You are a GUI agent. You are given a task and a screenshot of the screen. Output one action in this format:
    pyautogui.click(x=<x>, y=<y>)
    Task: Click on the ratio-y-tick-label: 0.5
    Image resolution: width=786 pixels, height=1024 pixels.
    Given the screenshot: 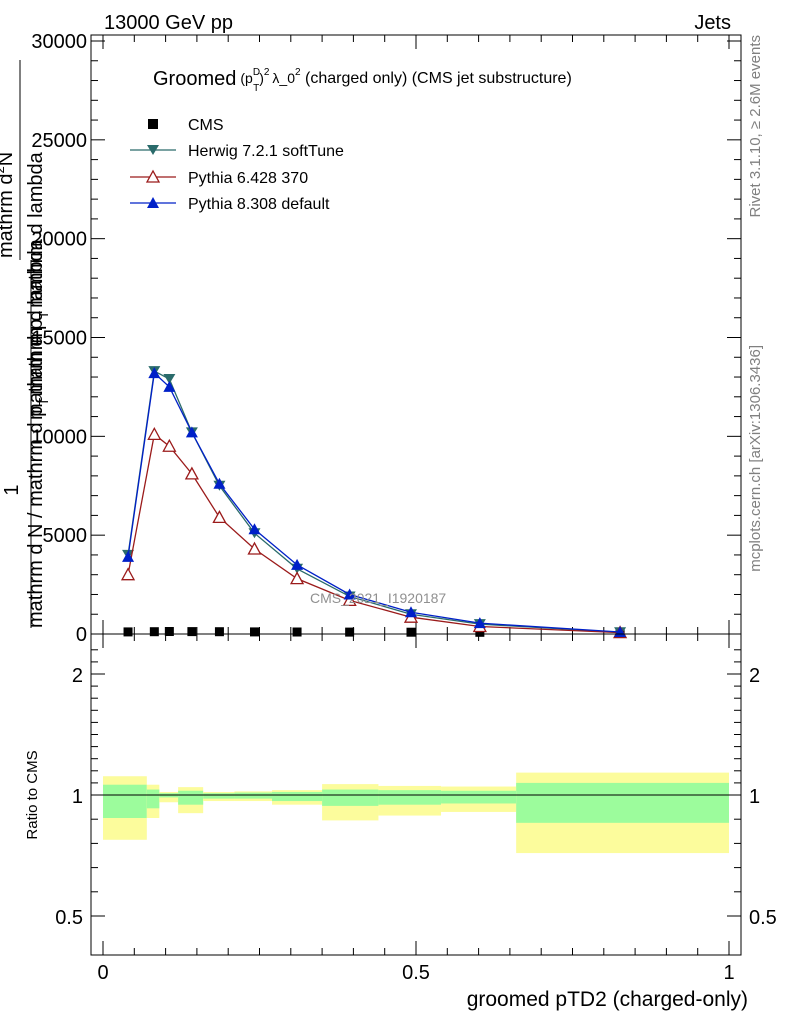 What is the action you would take?
    pyautogui.click(x=69, y=918)
    